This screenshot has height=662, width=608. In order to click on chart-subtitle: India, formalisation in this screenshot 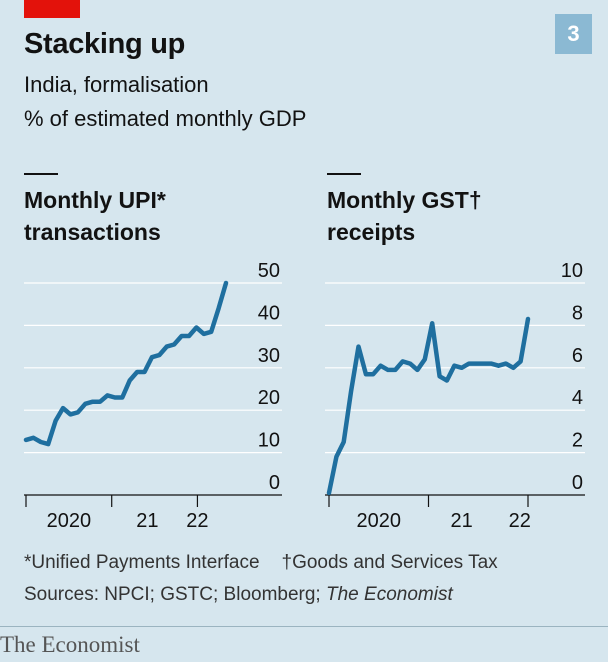, I will do `click(116, 84)`.